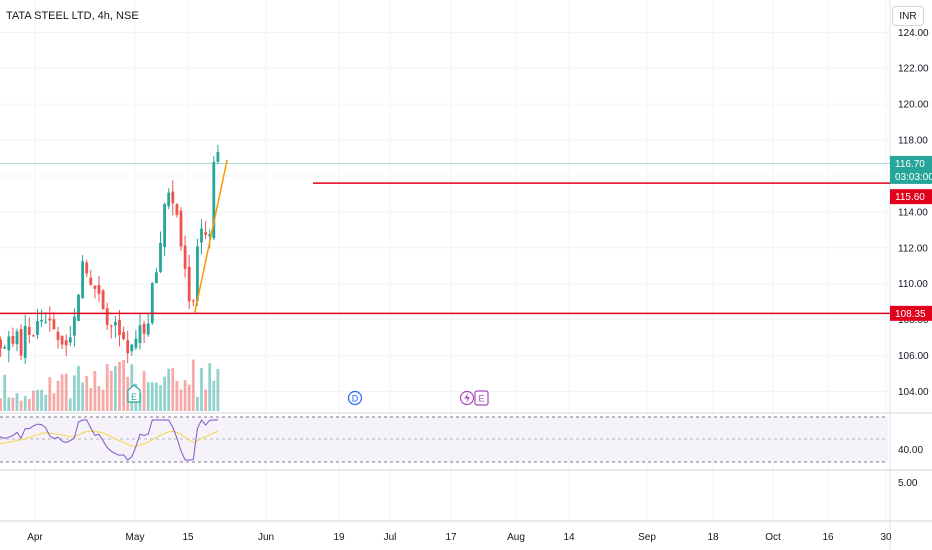 Image resolution: width=932 pixels, height=550 pixels. I want to click on dividend-marker: D, so click(355, 398).